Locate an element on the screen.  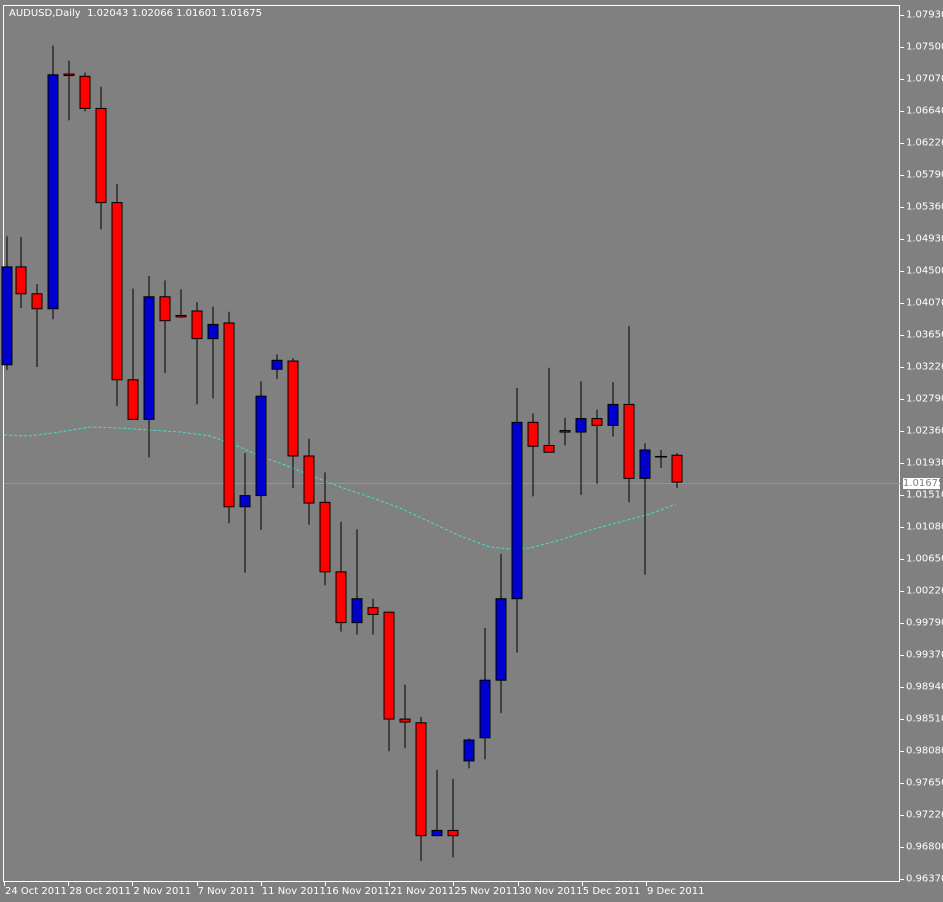
date-label: 7 Nov 2011 is located at coordinates (226, 891).